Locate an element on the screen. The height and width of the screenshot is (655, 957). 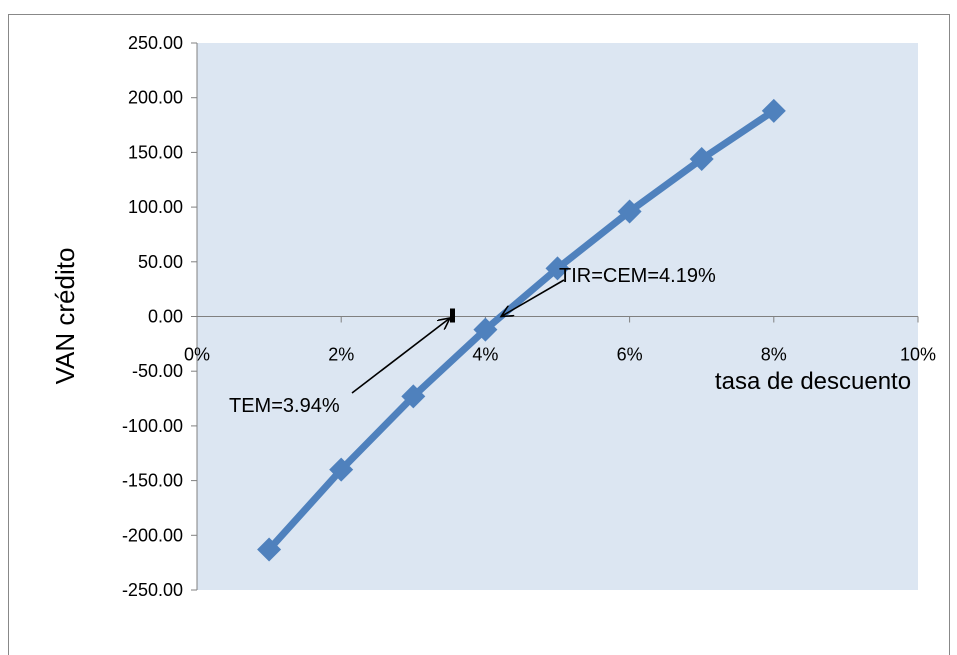
annotations: TIR=CEM=4.19% TEM=3.94% is located at coordinates (472, 341).